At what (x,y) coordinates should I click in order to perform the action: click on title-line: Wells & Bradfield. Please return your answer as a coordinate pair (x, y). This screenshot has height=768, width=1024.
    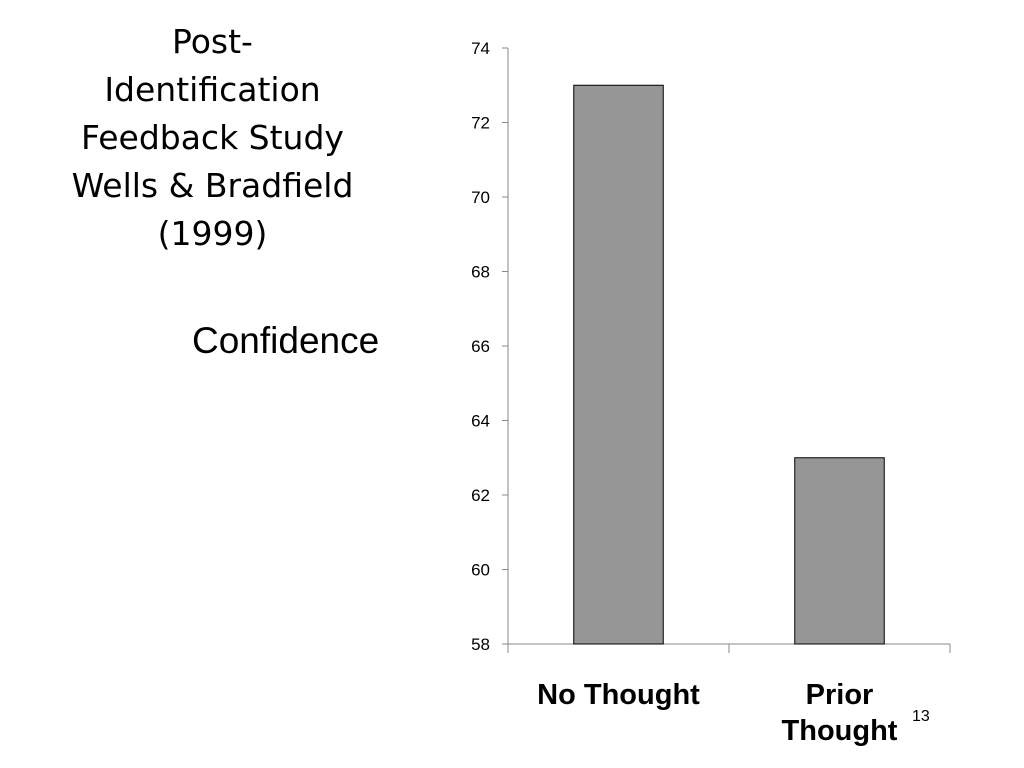
    Looking at the image, I should click on (212, 185).